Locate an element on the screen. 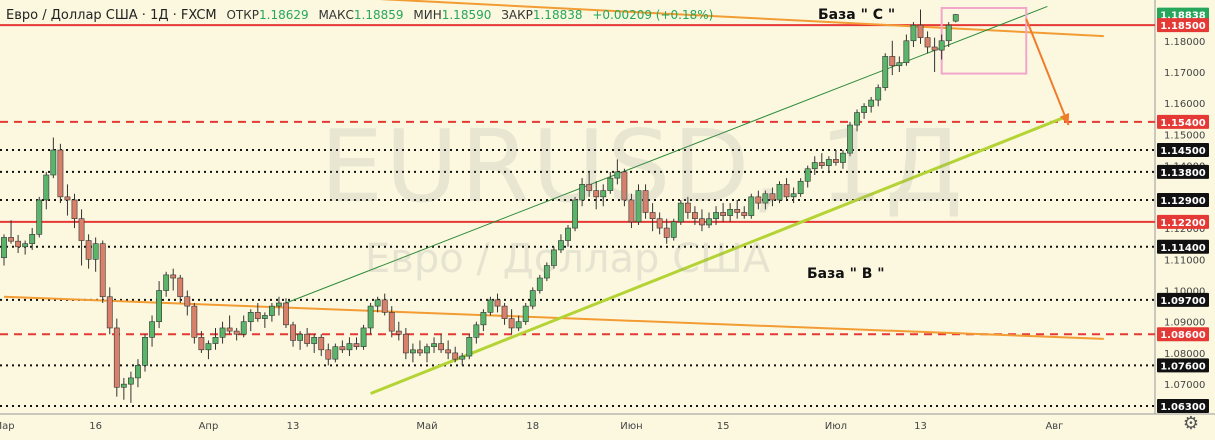  x-tick-label: 15 is located at coordinates (723, 426).